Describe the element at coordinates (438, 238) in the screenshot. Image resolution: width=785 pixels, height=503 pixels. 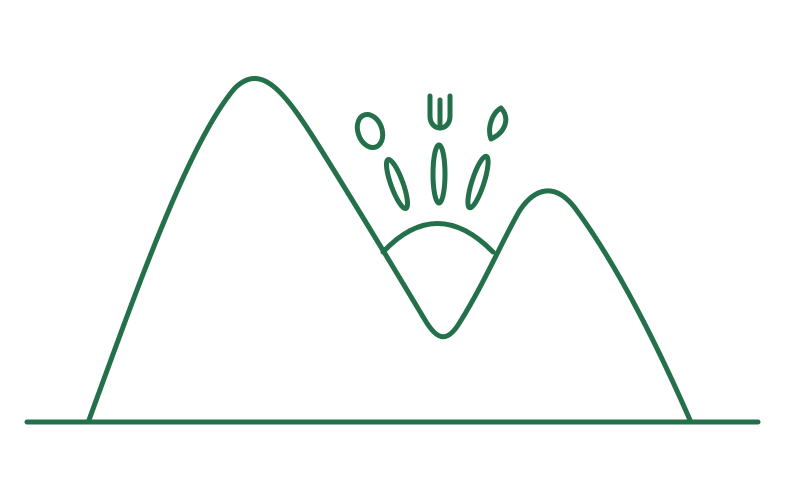
I see `sun-arc` at that location.